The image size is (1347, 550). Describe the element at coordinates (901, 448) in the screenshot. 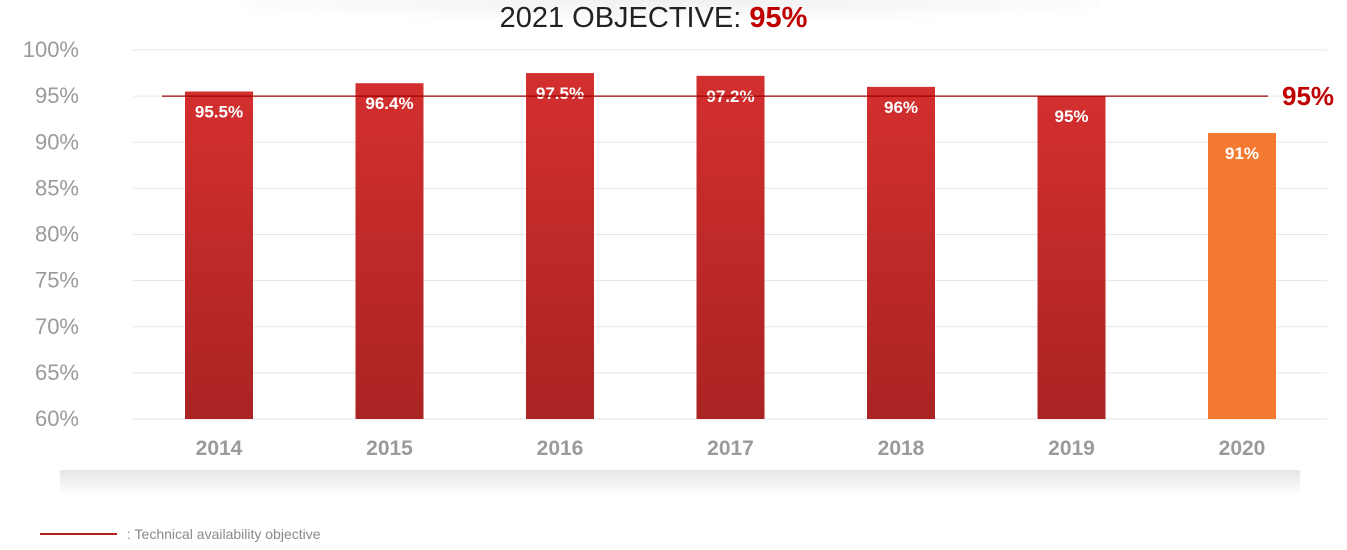

I see `x-tick-label: 2018` at that location.